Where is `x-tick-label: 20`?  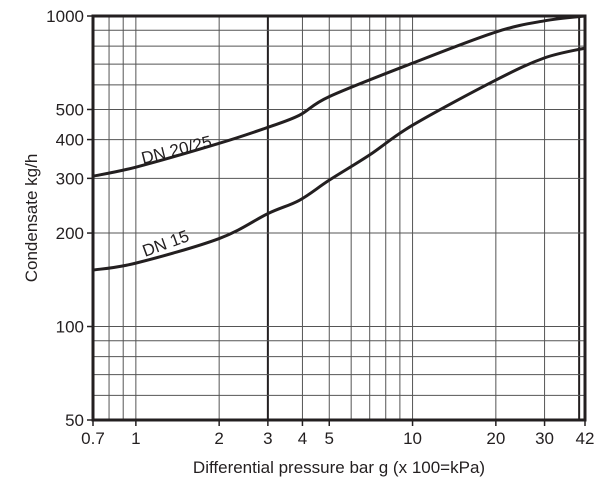
x-tick-label: 20 is located at coordinates (495, 438).